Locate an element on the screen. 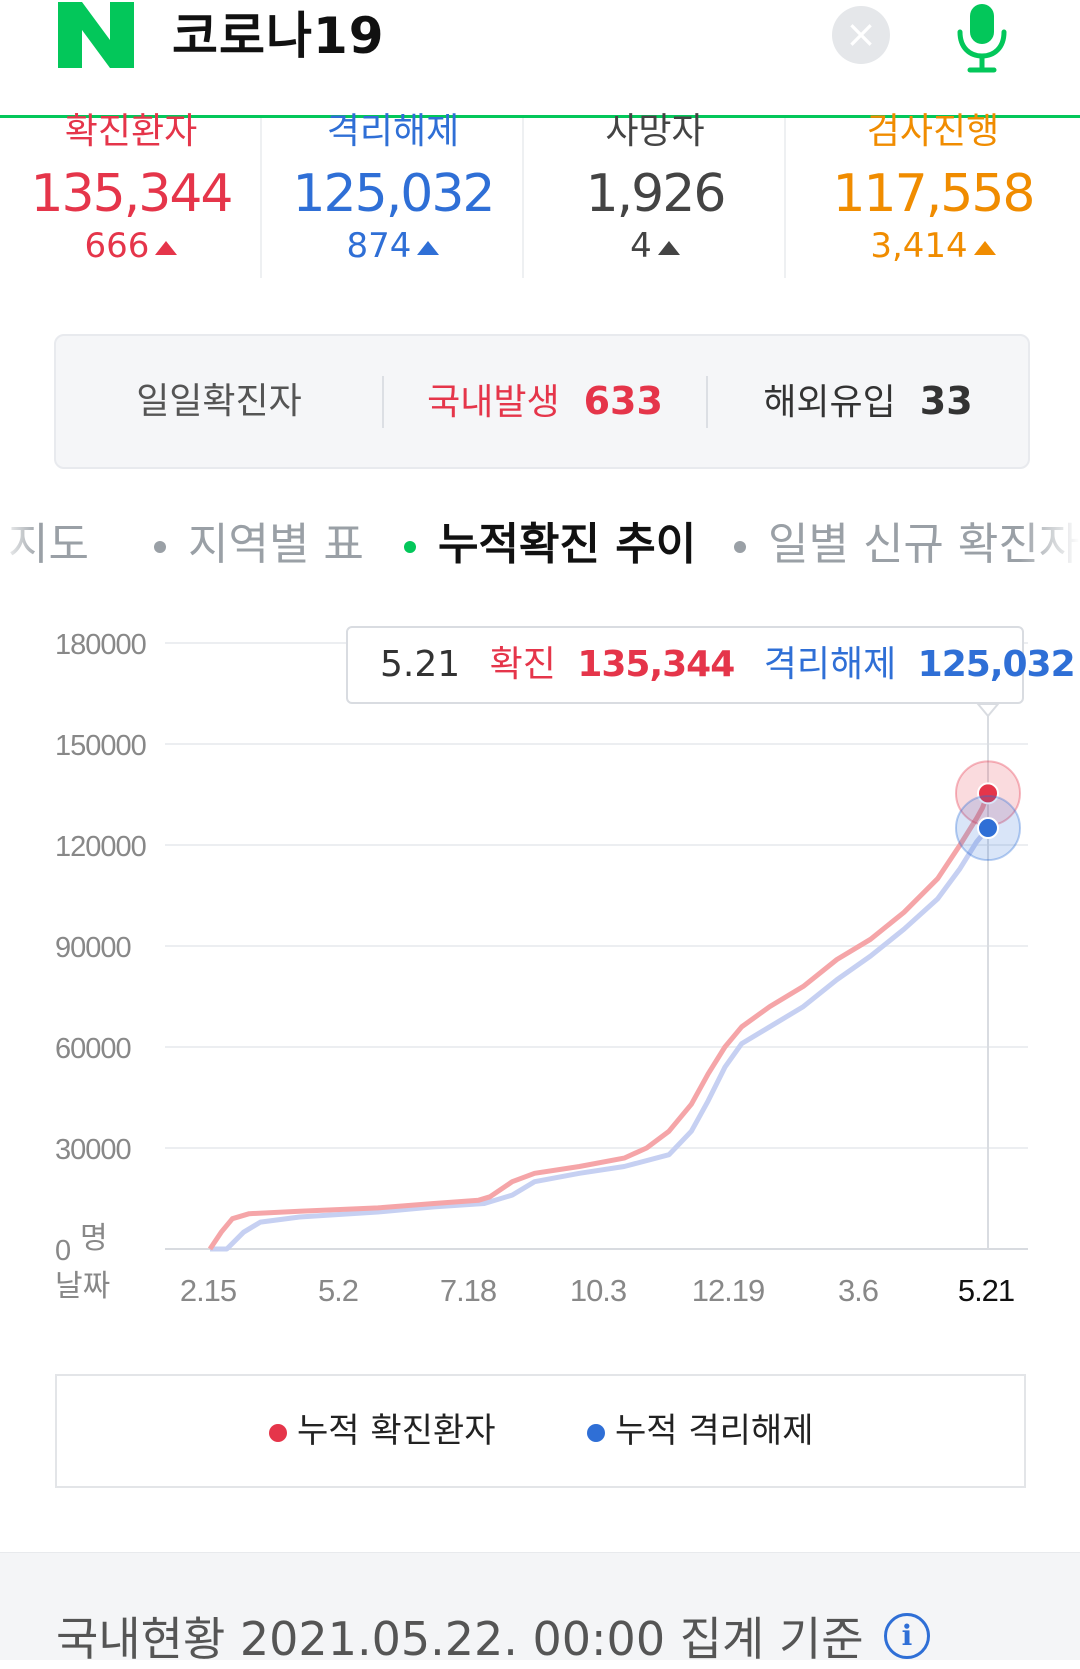 This screenshot has width=1080, height=1669. y-tick-label: 180000 is located at coordinates (100, 645).